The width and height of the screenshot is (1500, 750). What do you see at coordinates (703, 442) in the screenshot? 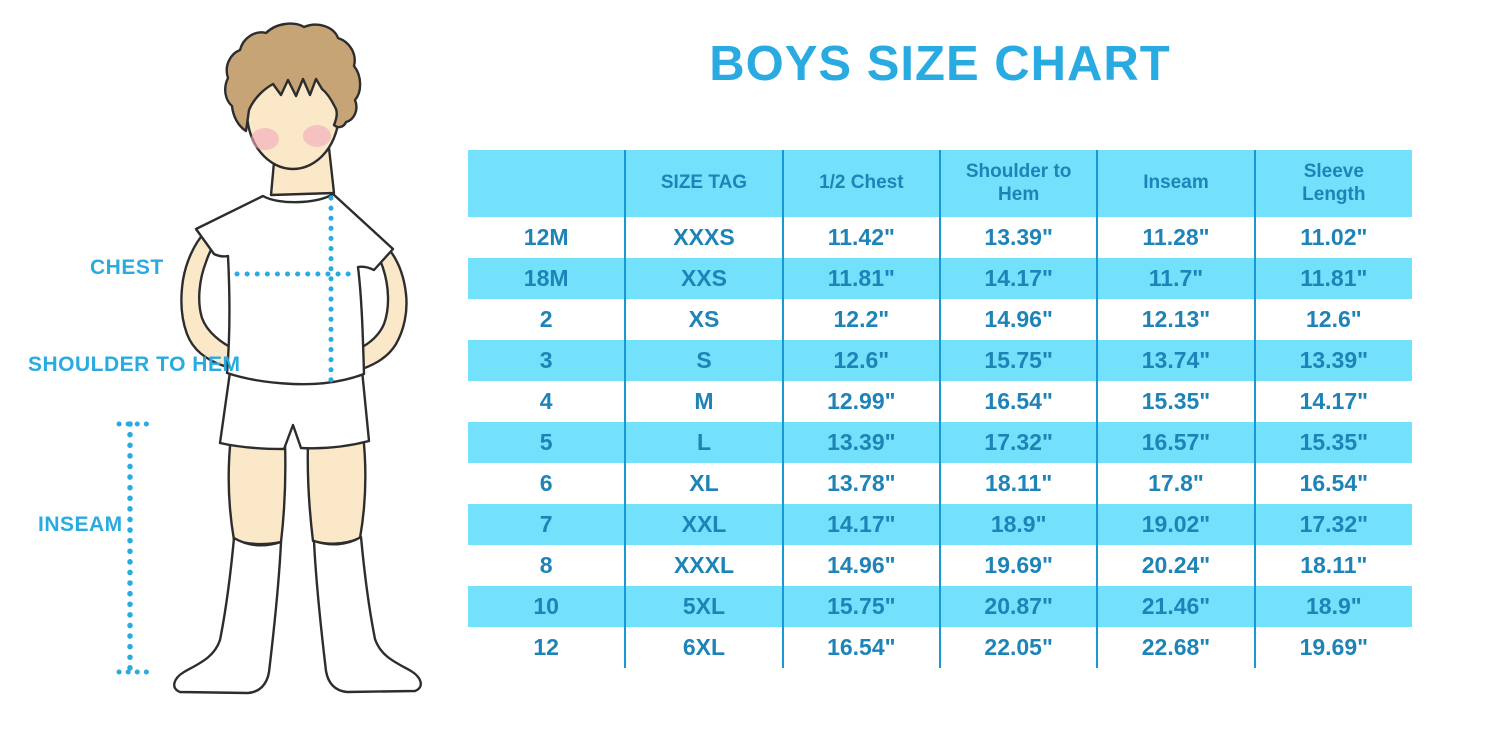
I see `size-tag-cell: L` at bounding box center [703, 442].